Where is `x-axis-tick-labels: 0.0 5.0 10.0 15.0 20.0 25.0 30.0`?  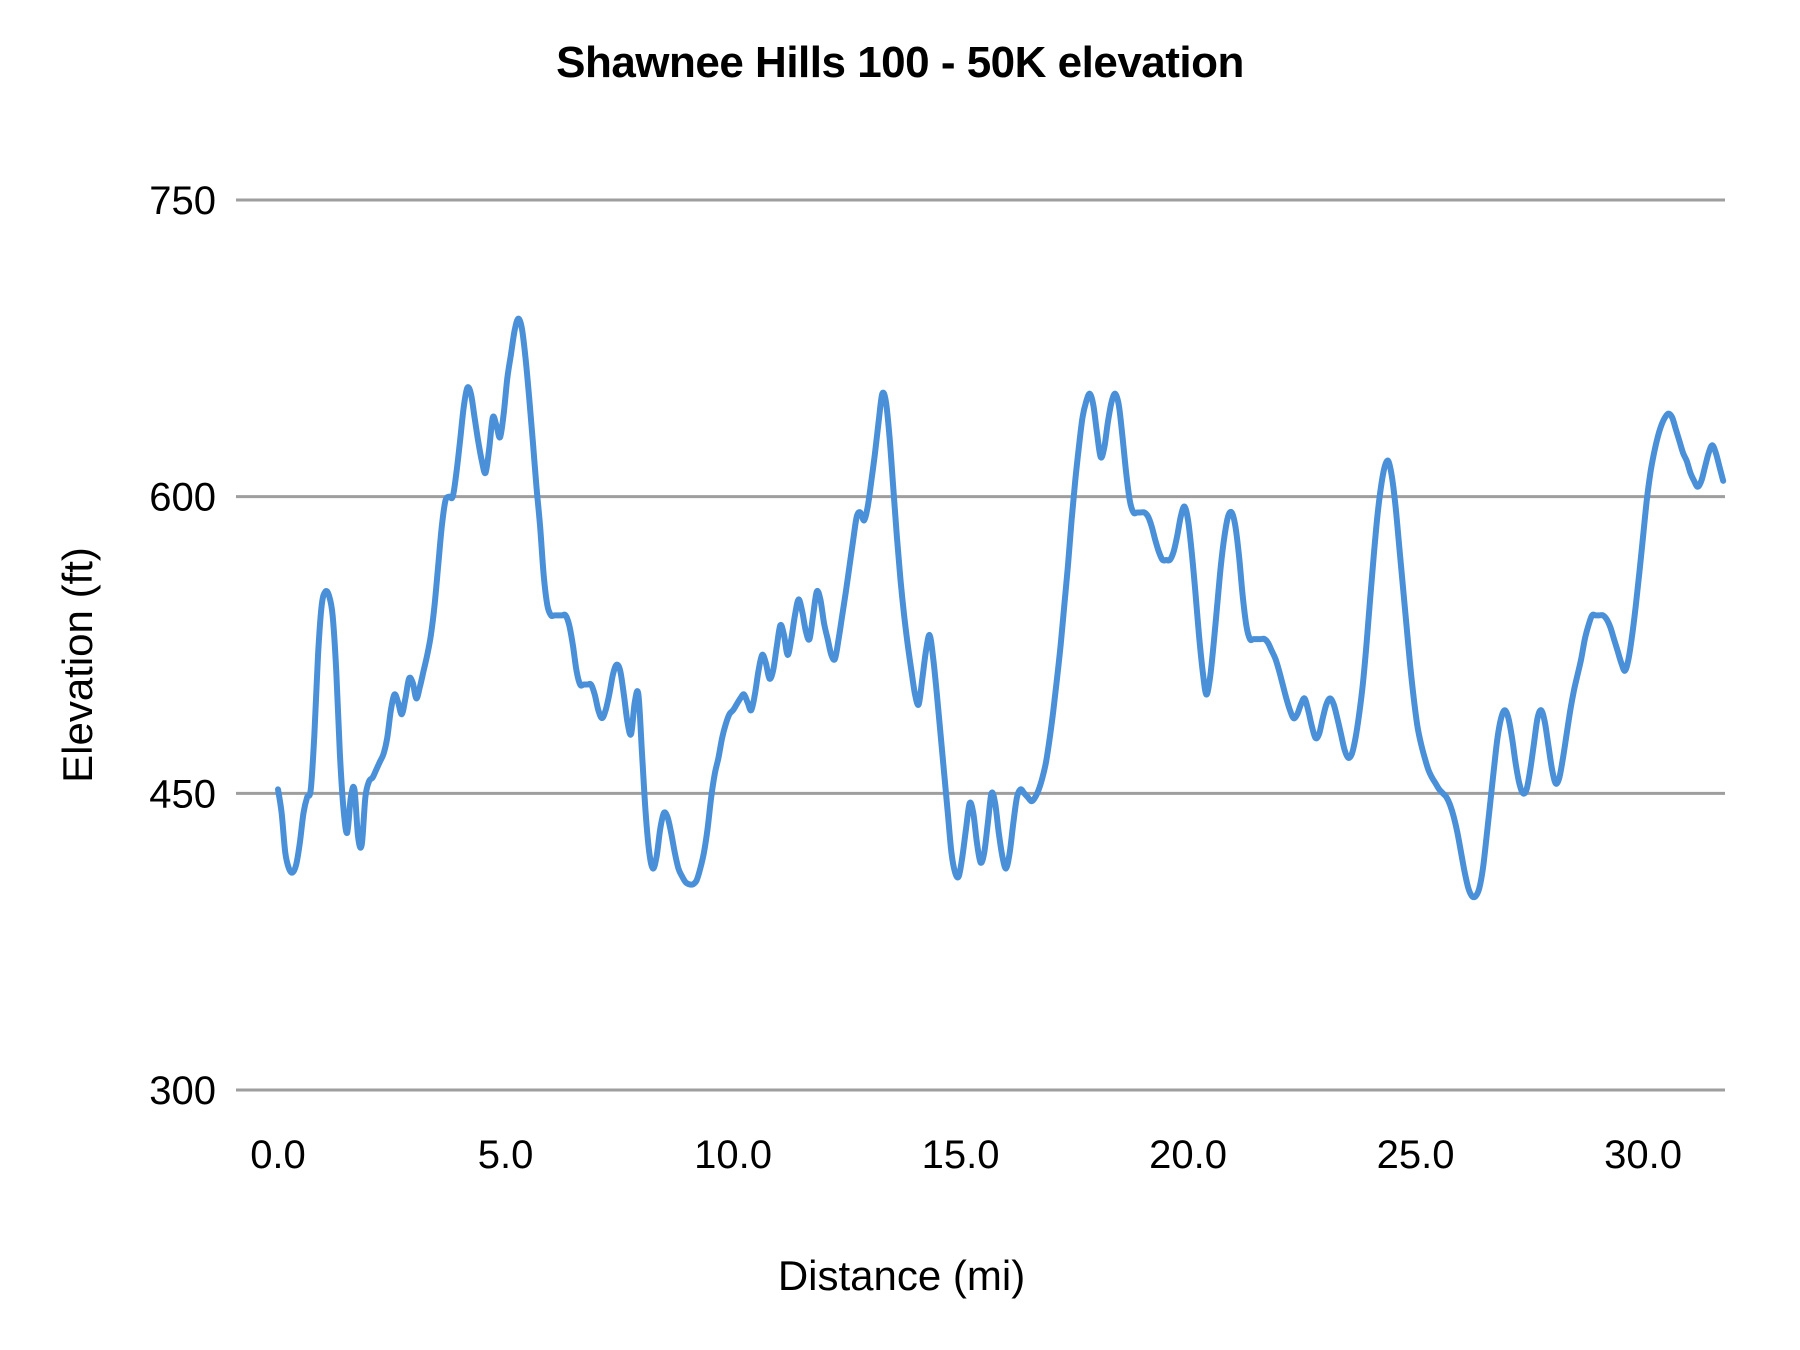
x-axis-tick-labels: 0.0 5.0 10.0 15.0 20.0 25.0 30.0 is located at coordinates (966, 1155).